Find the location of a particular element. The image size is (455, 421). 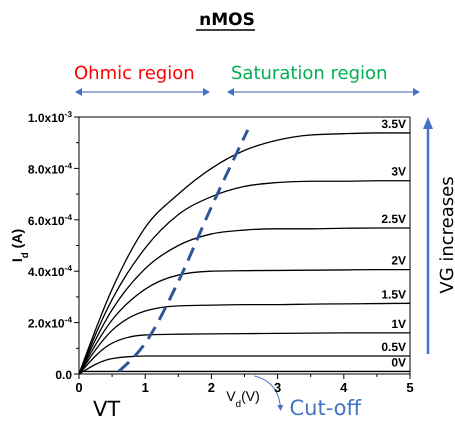

annotation: VT is located at coordinates (106, 409).